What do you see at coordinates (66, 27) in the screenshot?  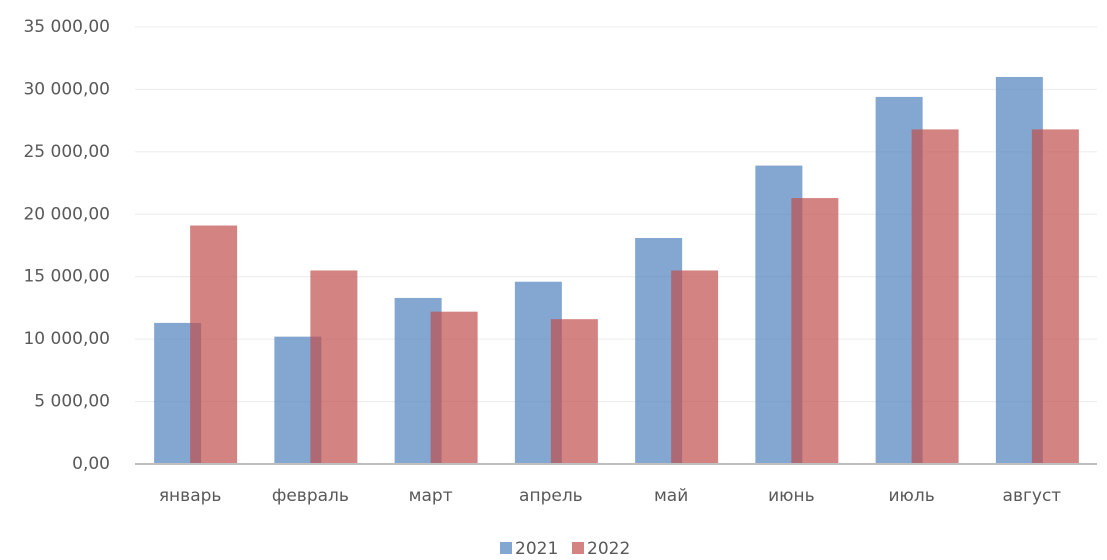 I see `y-tick-label: 35 000,00` at bounding box center [66, 27].